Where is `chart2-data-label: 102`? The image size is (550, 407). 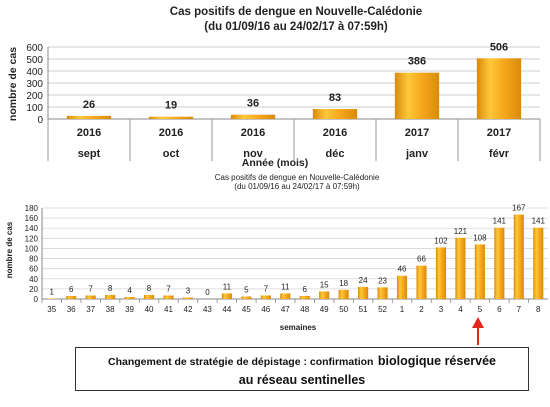
chart2-data-label: 102 is located at coordinates (441, 240).